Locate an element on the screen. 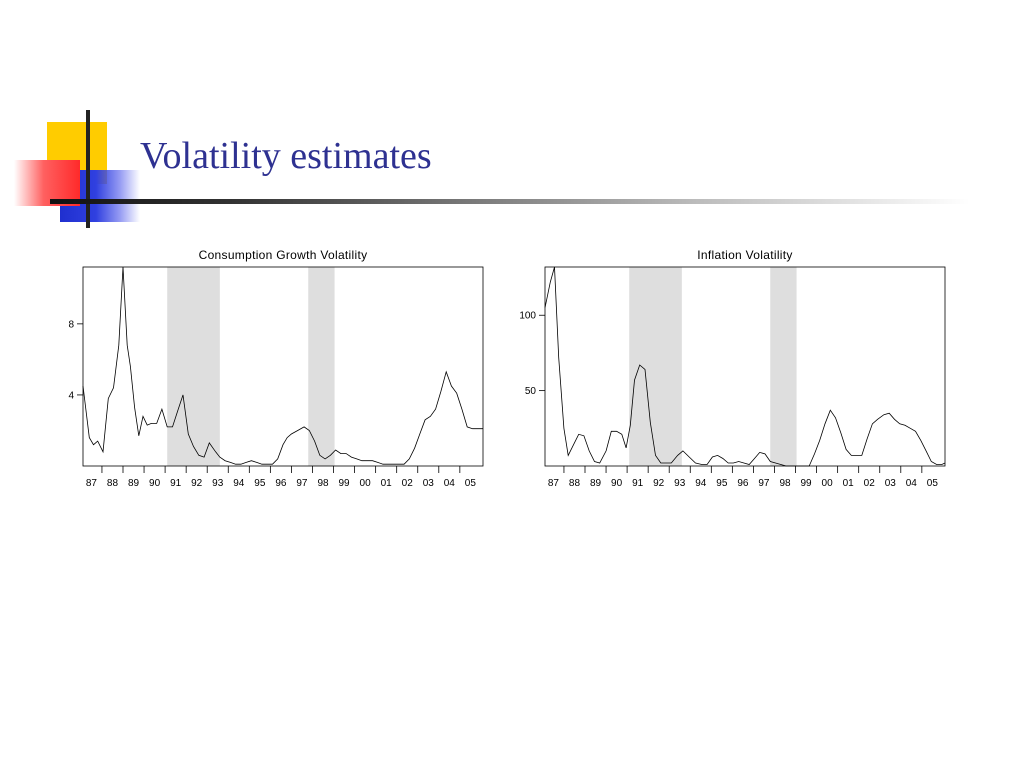  slide-title: Volatility estimates is located at coordinates (286, 156).